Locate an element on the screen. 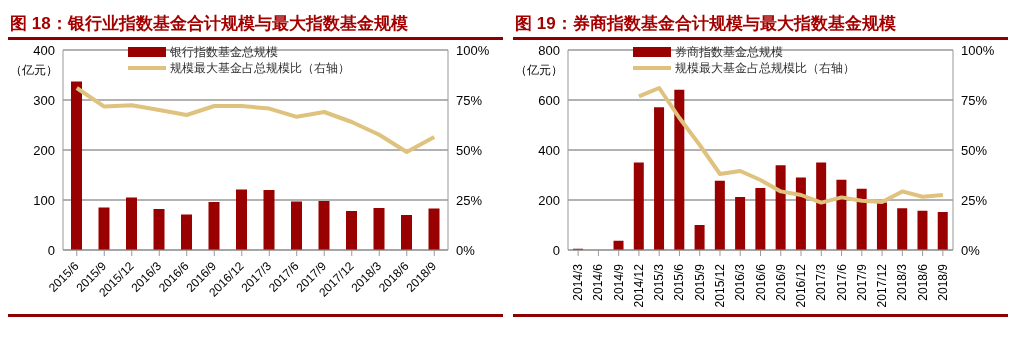 The image size is (1011, 338). x-tick-label: 2017/6 is located at coordinates (841, 282).